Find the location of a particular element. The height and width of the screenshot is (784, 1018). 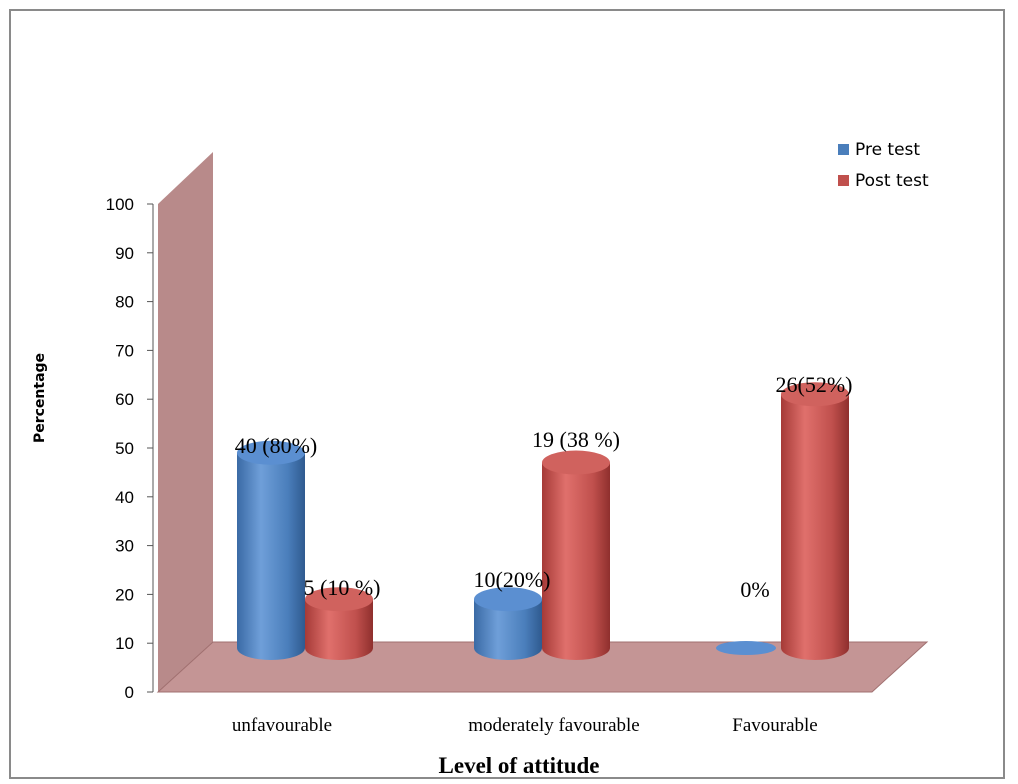

y-ticks: 0 10 20 30 40 50 60 70 80 90 100 is located at coordinates (129, 448).